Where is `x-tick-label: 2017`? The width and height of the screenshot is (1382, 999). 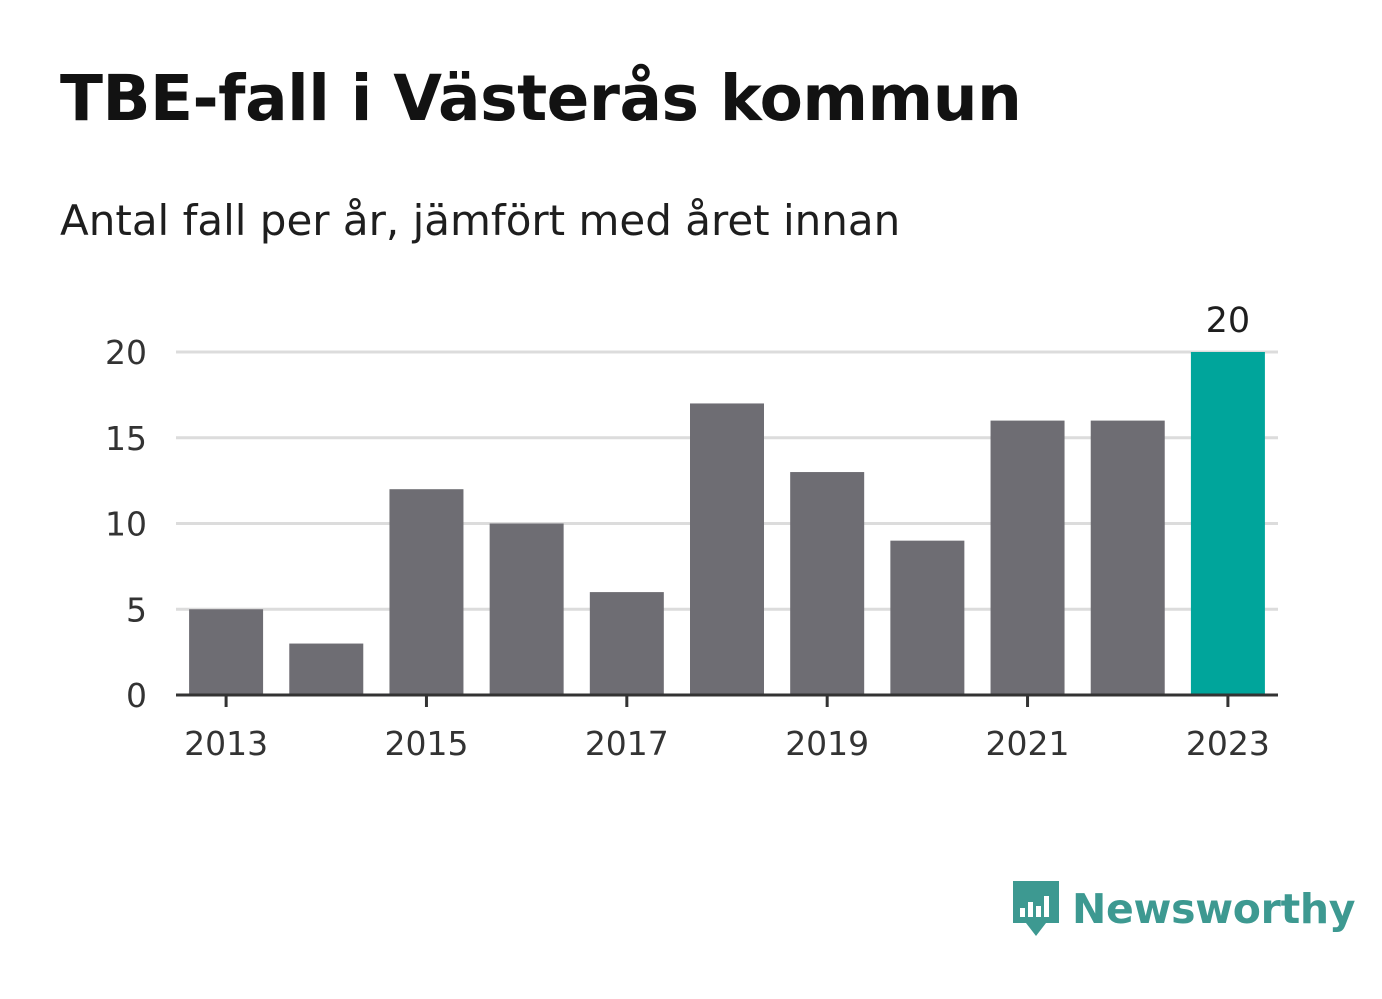
x-tick-label: 2017 is located at coordinates (627, 743).